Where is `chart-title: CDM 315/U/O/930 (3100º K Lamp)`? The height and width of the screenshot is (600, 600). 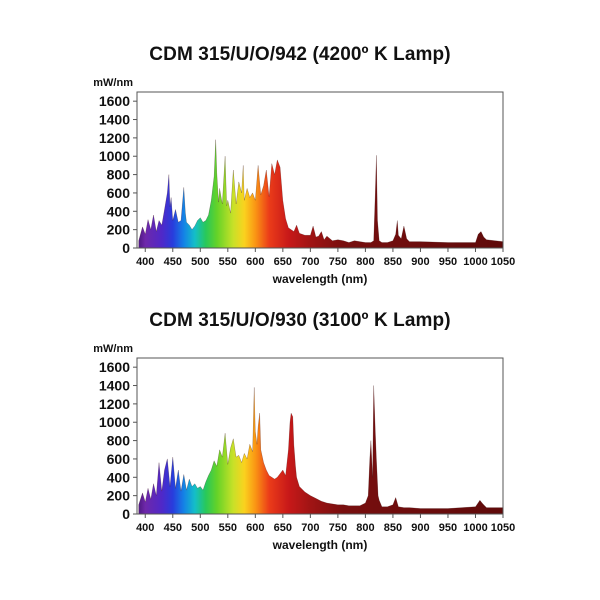 chart-title: CDM 315/U/O/930 (3100º K Lamp) is located at coordinates (300, 320).